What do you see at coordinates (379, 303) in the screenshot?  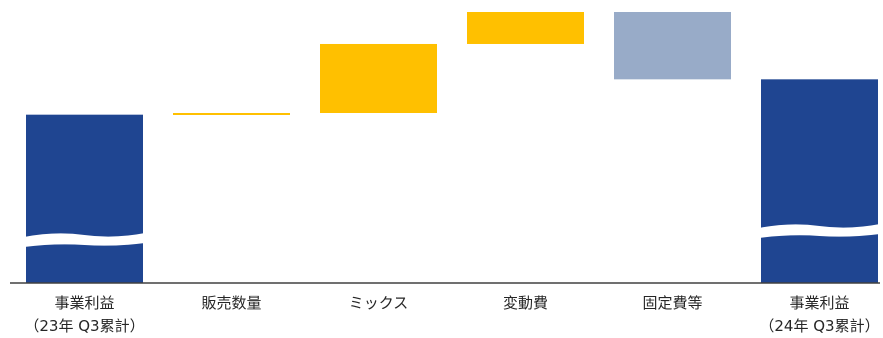 I see `category-label-2-line-0: ミックス` at bounding box center [379, 303].